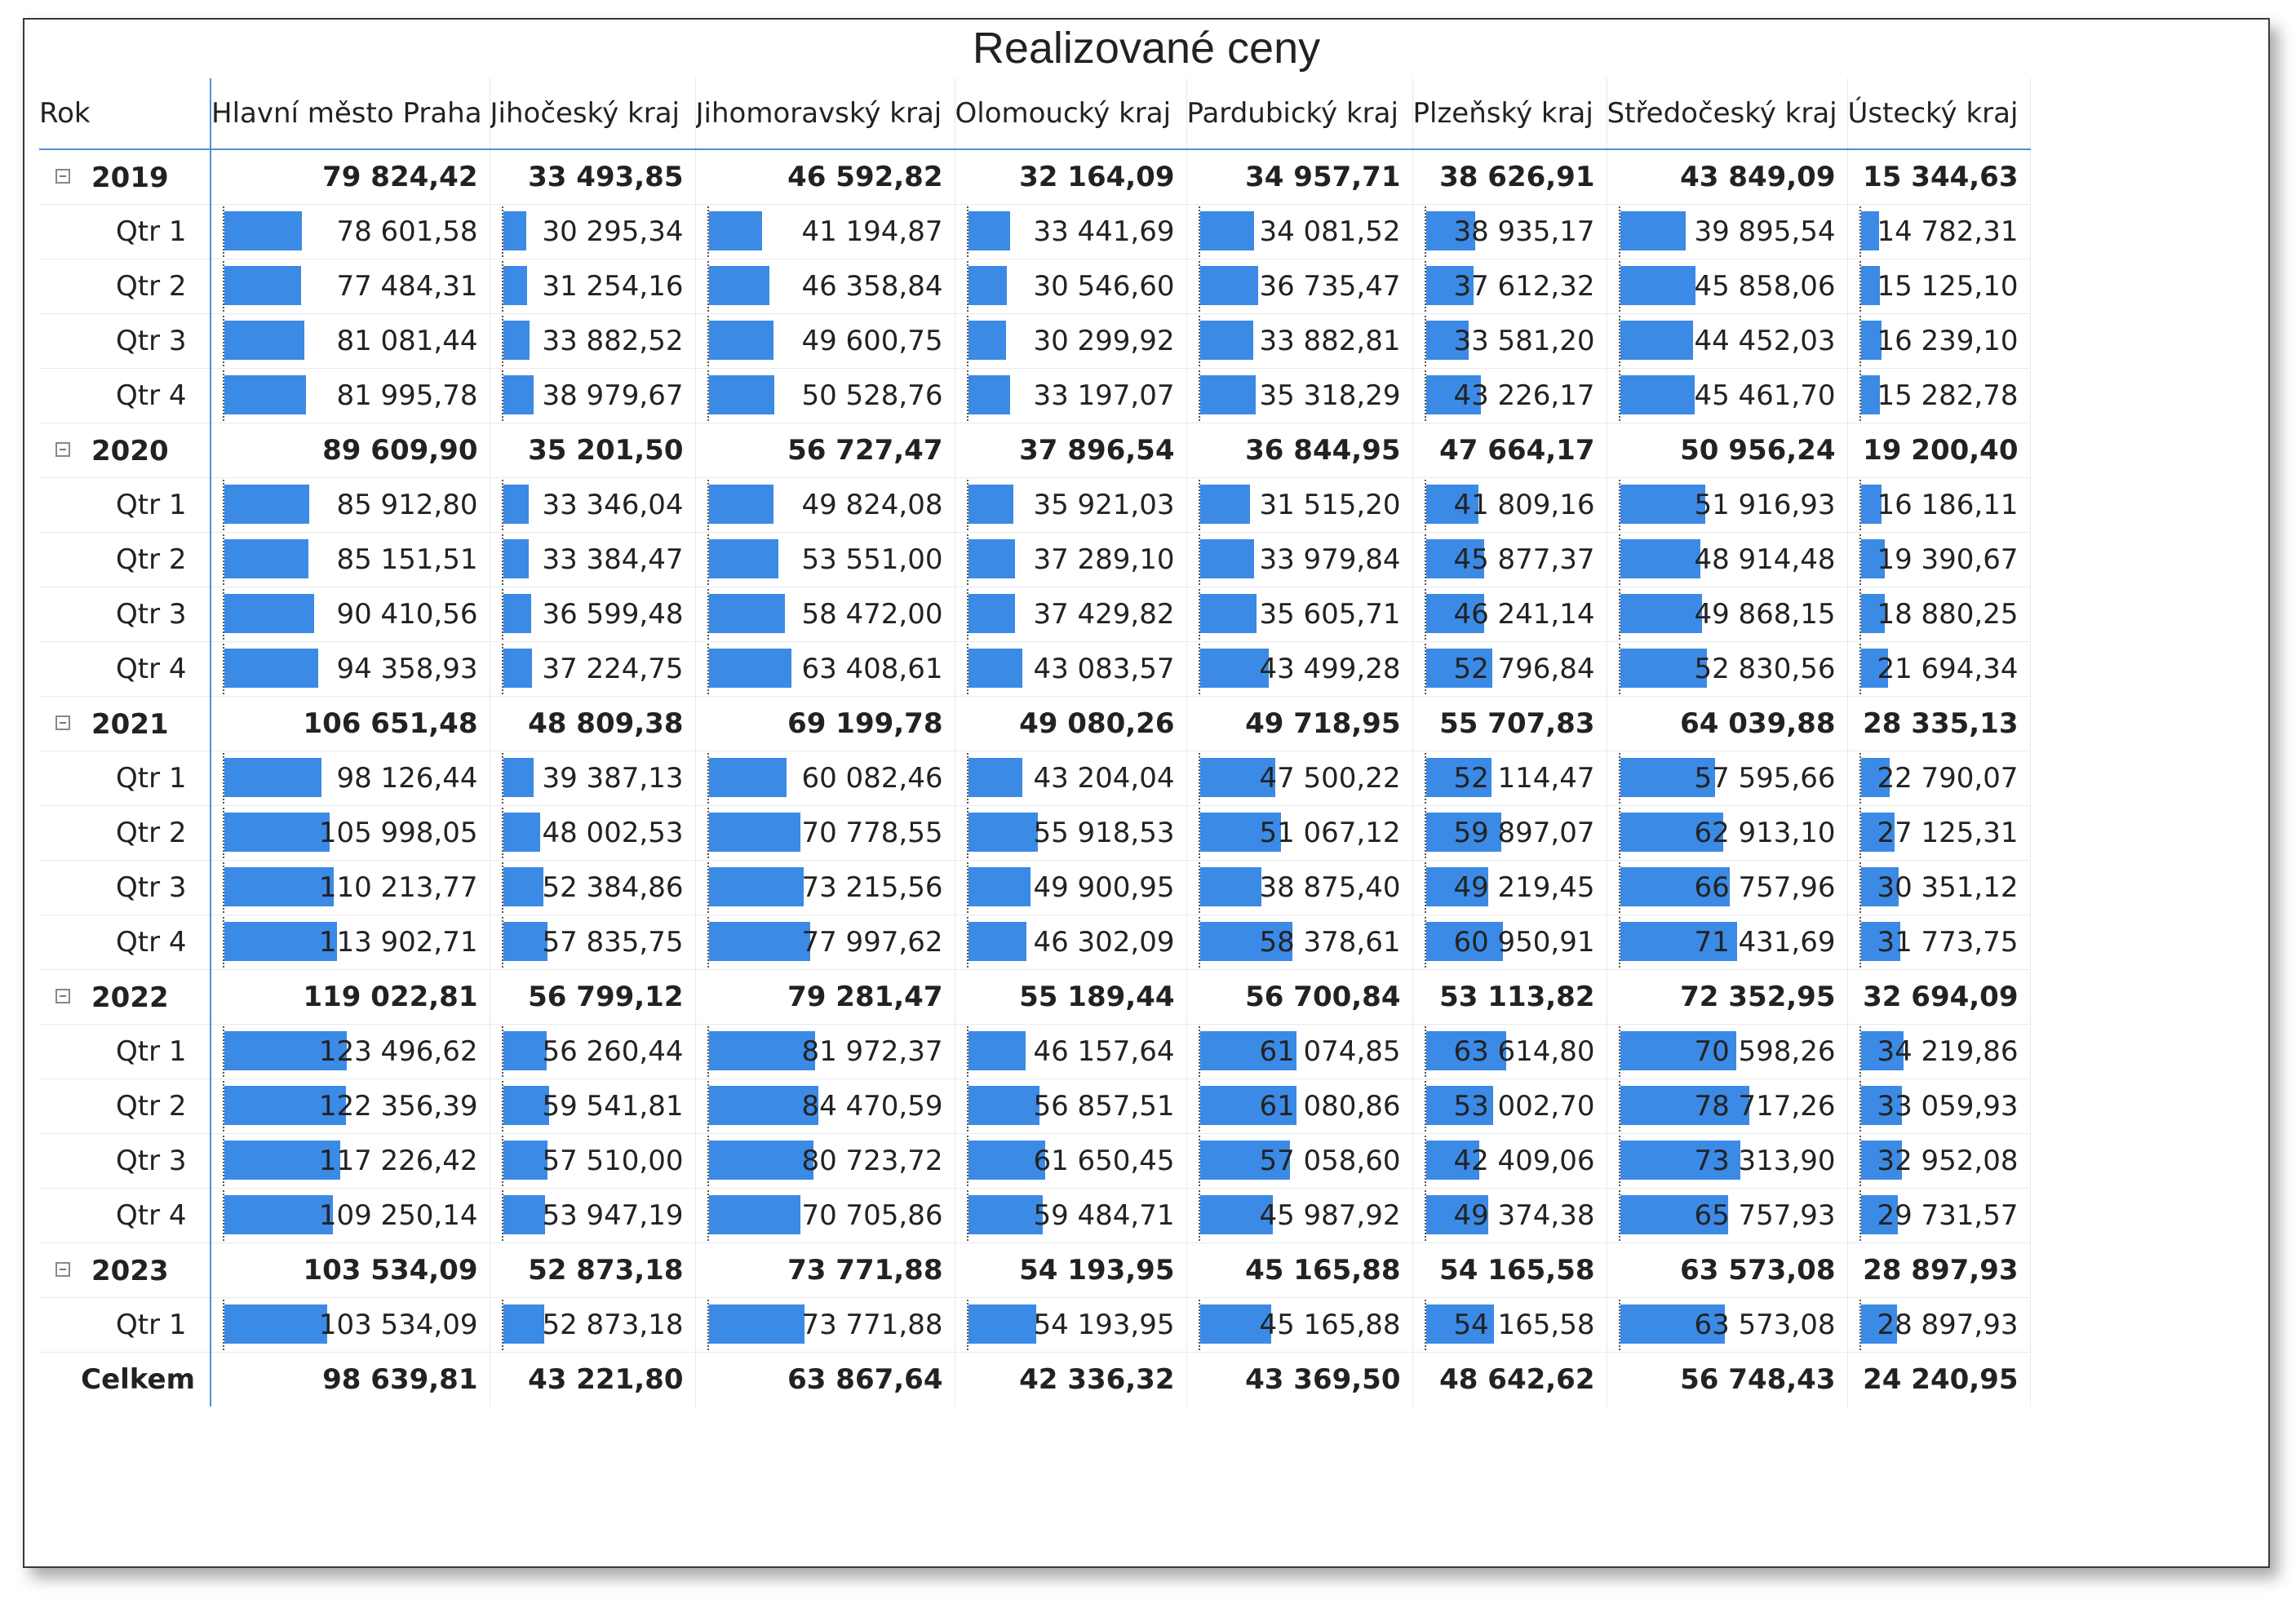  Describe the element at coordinates (1071, 177) in the screenshot. I see `subtotal-cell: 32 164,09` at that location.